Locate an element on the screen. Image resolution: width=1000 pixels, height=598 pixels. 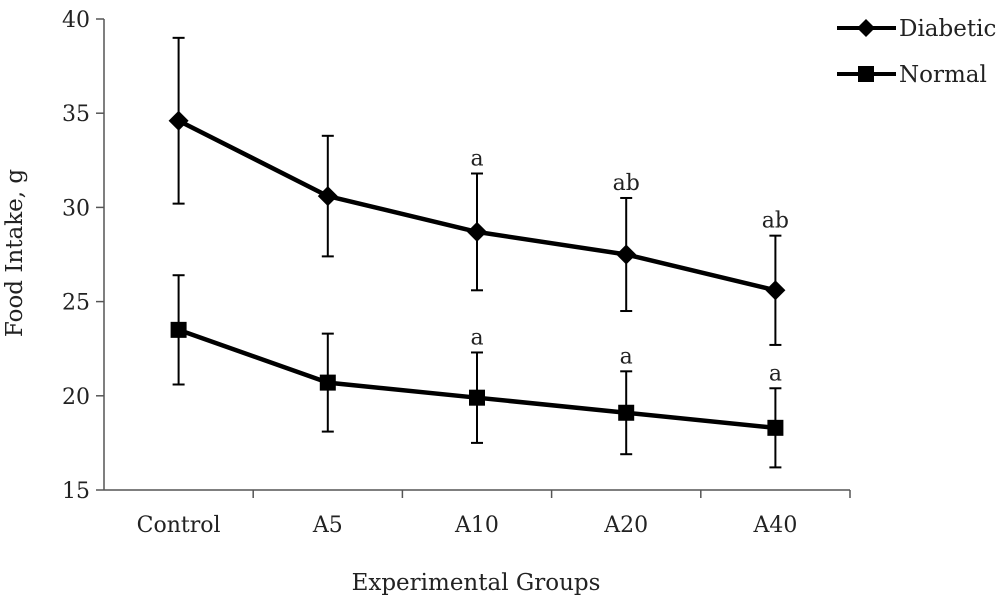
x-tick-label: A40 is located at coordinates (774, 525).